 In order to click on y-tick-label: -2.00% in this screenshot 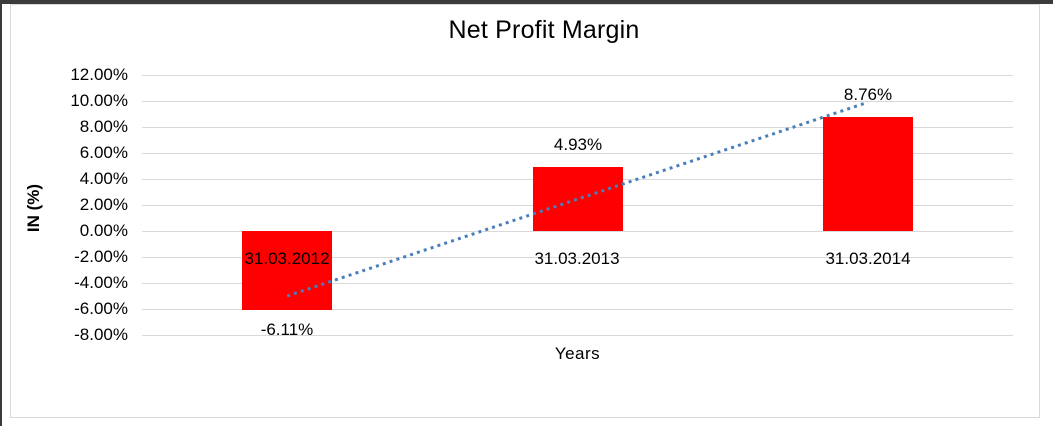, I will do `click(101, 256)`.